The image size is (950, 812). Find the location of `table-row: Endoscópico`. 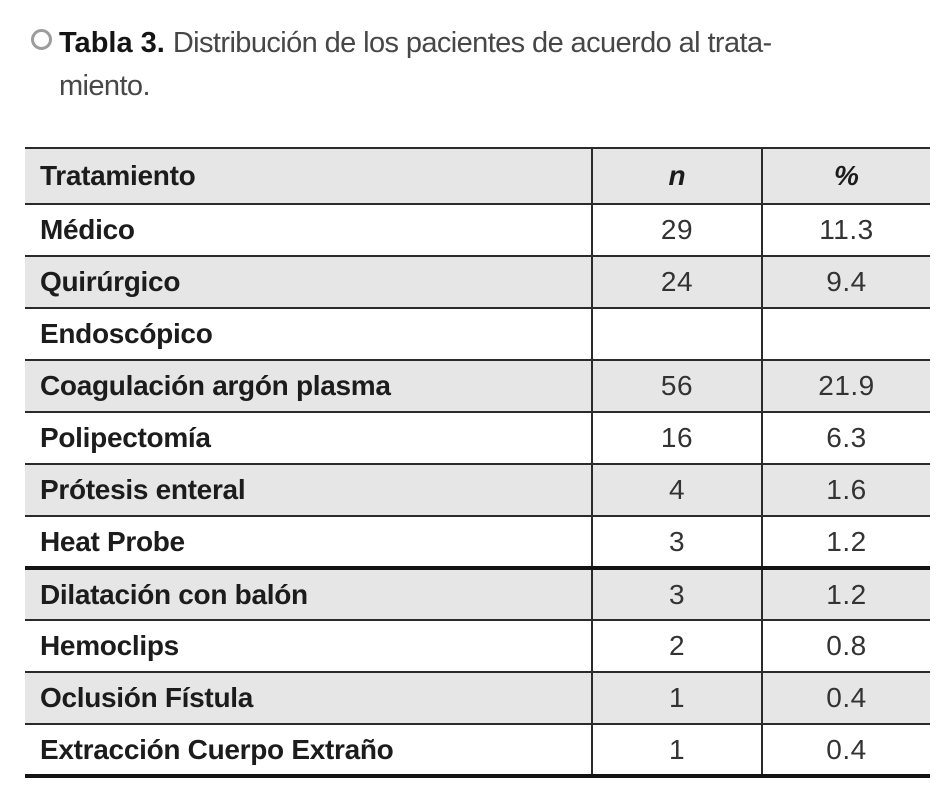

table-row: Endoscópico is located at coordinates (477, 334).